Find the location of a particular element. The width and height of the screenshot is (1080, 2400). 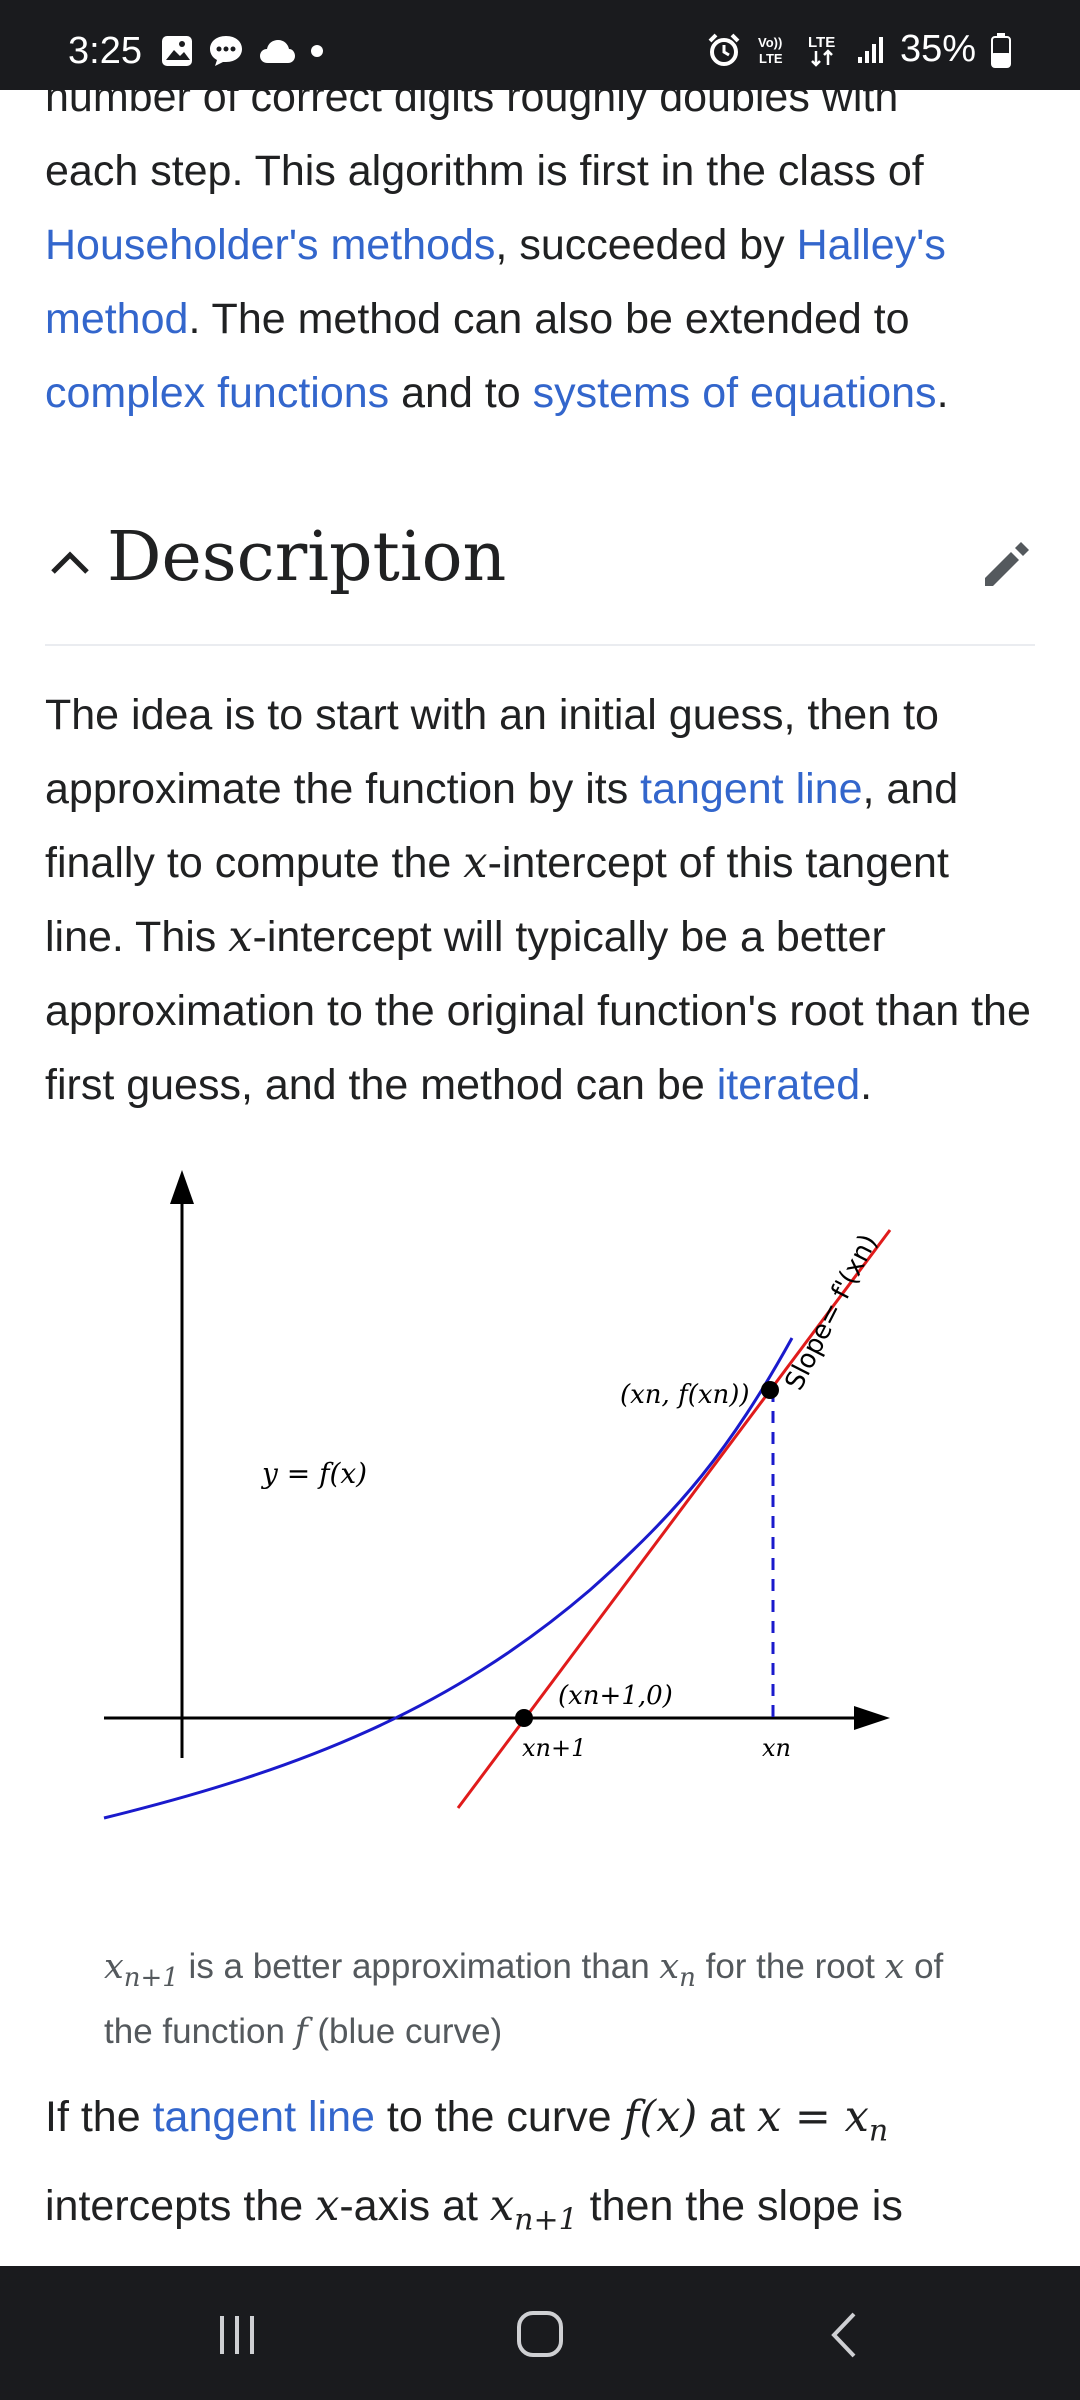

point-xn1 is located at coordinates (524, 1718).